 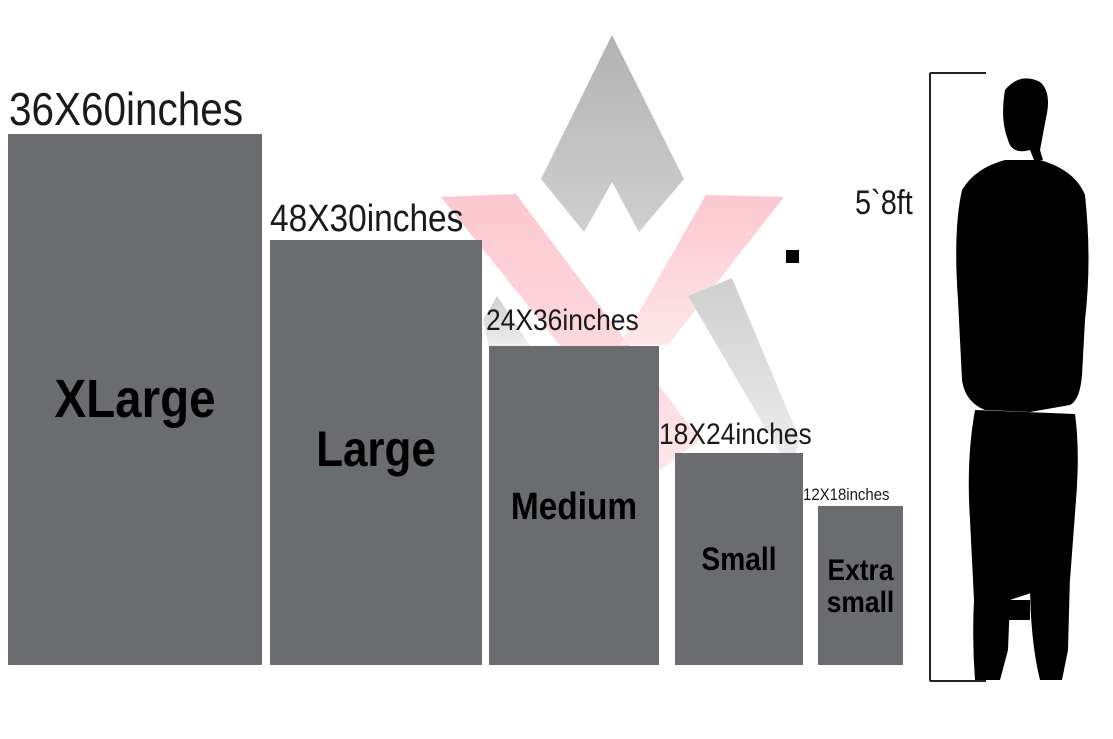 I want to click on small-square-marker, so click(x=792, y=256).